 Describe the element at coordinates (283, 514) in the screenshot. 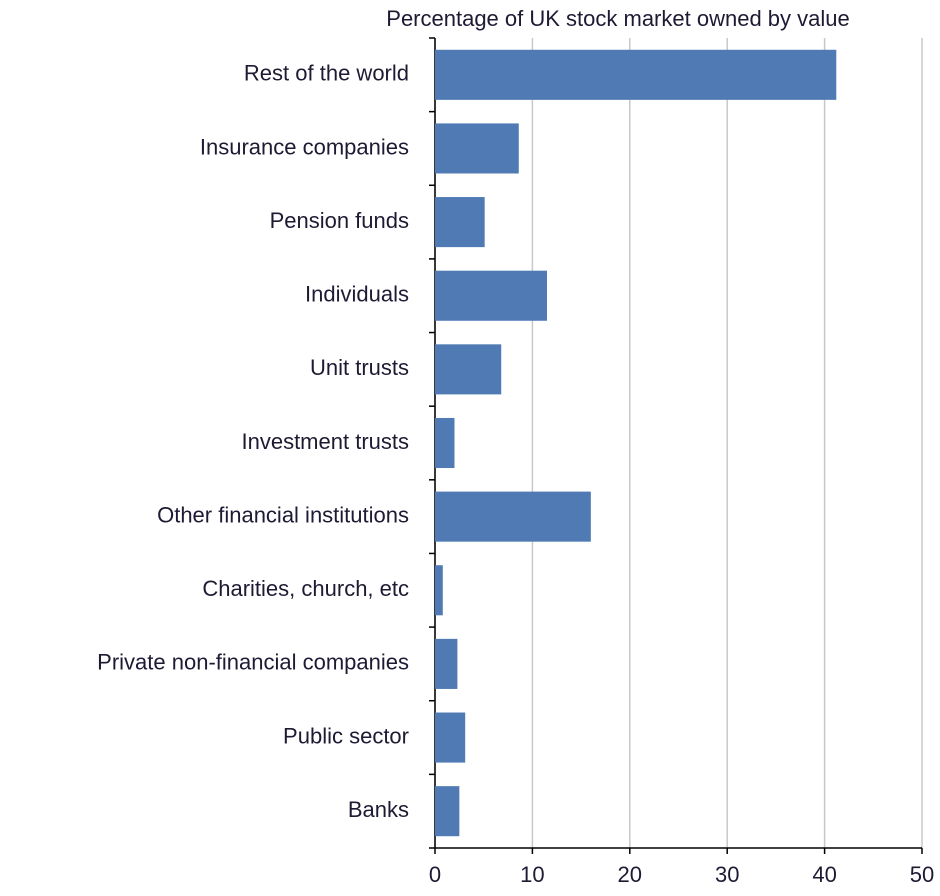

I see `y-tick-label: Other financial institutions` at that location.